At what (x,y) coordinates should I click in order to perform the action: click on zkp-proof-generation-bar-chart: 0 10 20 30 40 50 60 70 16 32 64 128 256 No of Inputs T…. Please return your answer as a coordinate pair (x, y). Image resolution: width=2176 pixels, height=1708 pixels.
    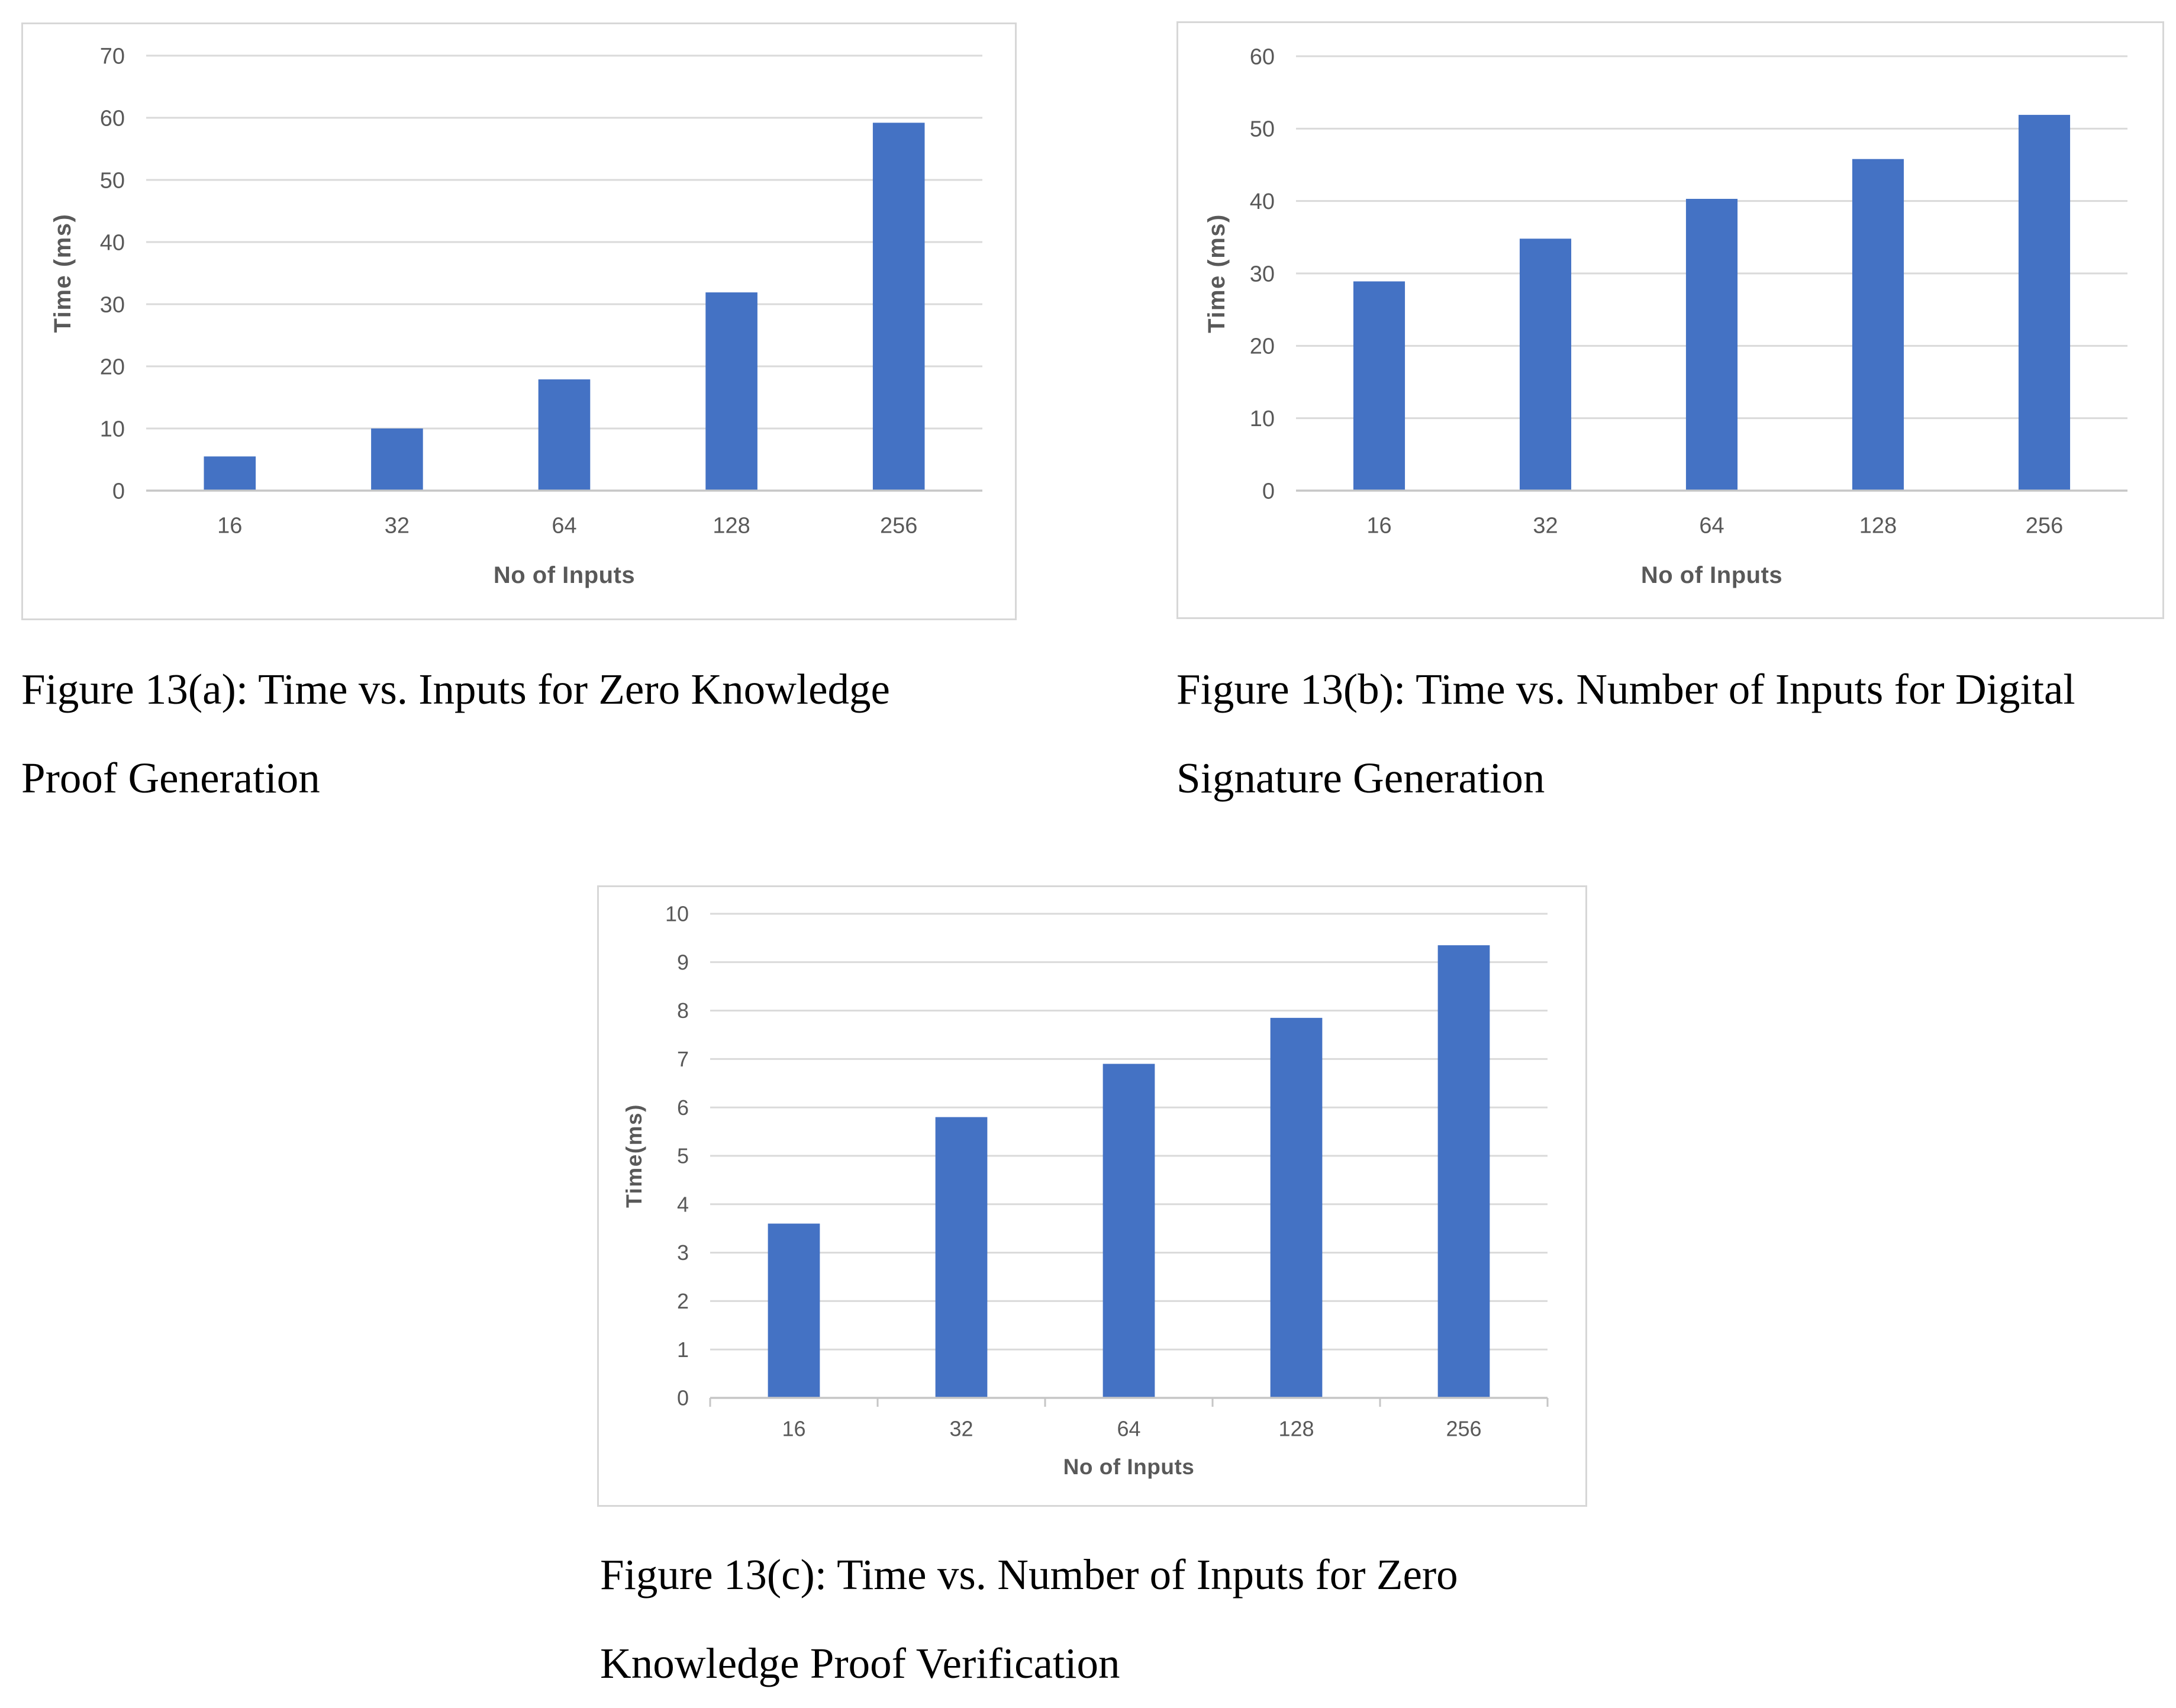
    Looking at the image, I should click on (516, 316).